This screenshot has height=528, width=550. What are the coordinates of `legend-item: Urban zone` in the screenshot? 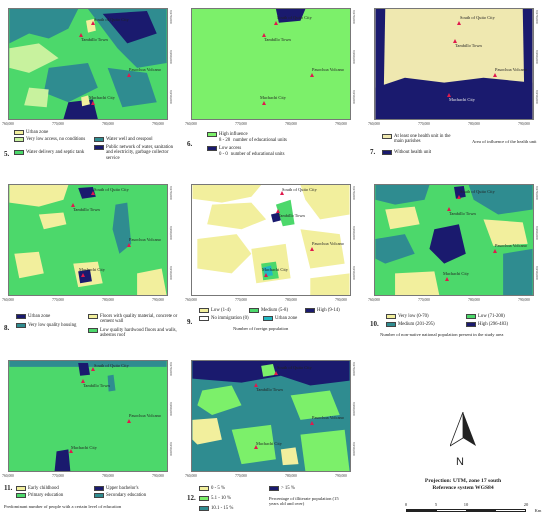 It's located at (33, 317).